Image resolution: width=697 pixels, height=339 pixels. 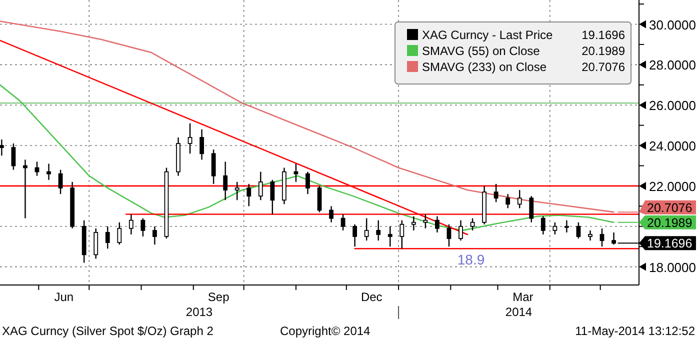 I want to click on text: Copyright© 2014, so click(x=325, y=331).